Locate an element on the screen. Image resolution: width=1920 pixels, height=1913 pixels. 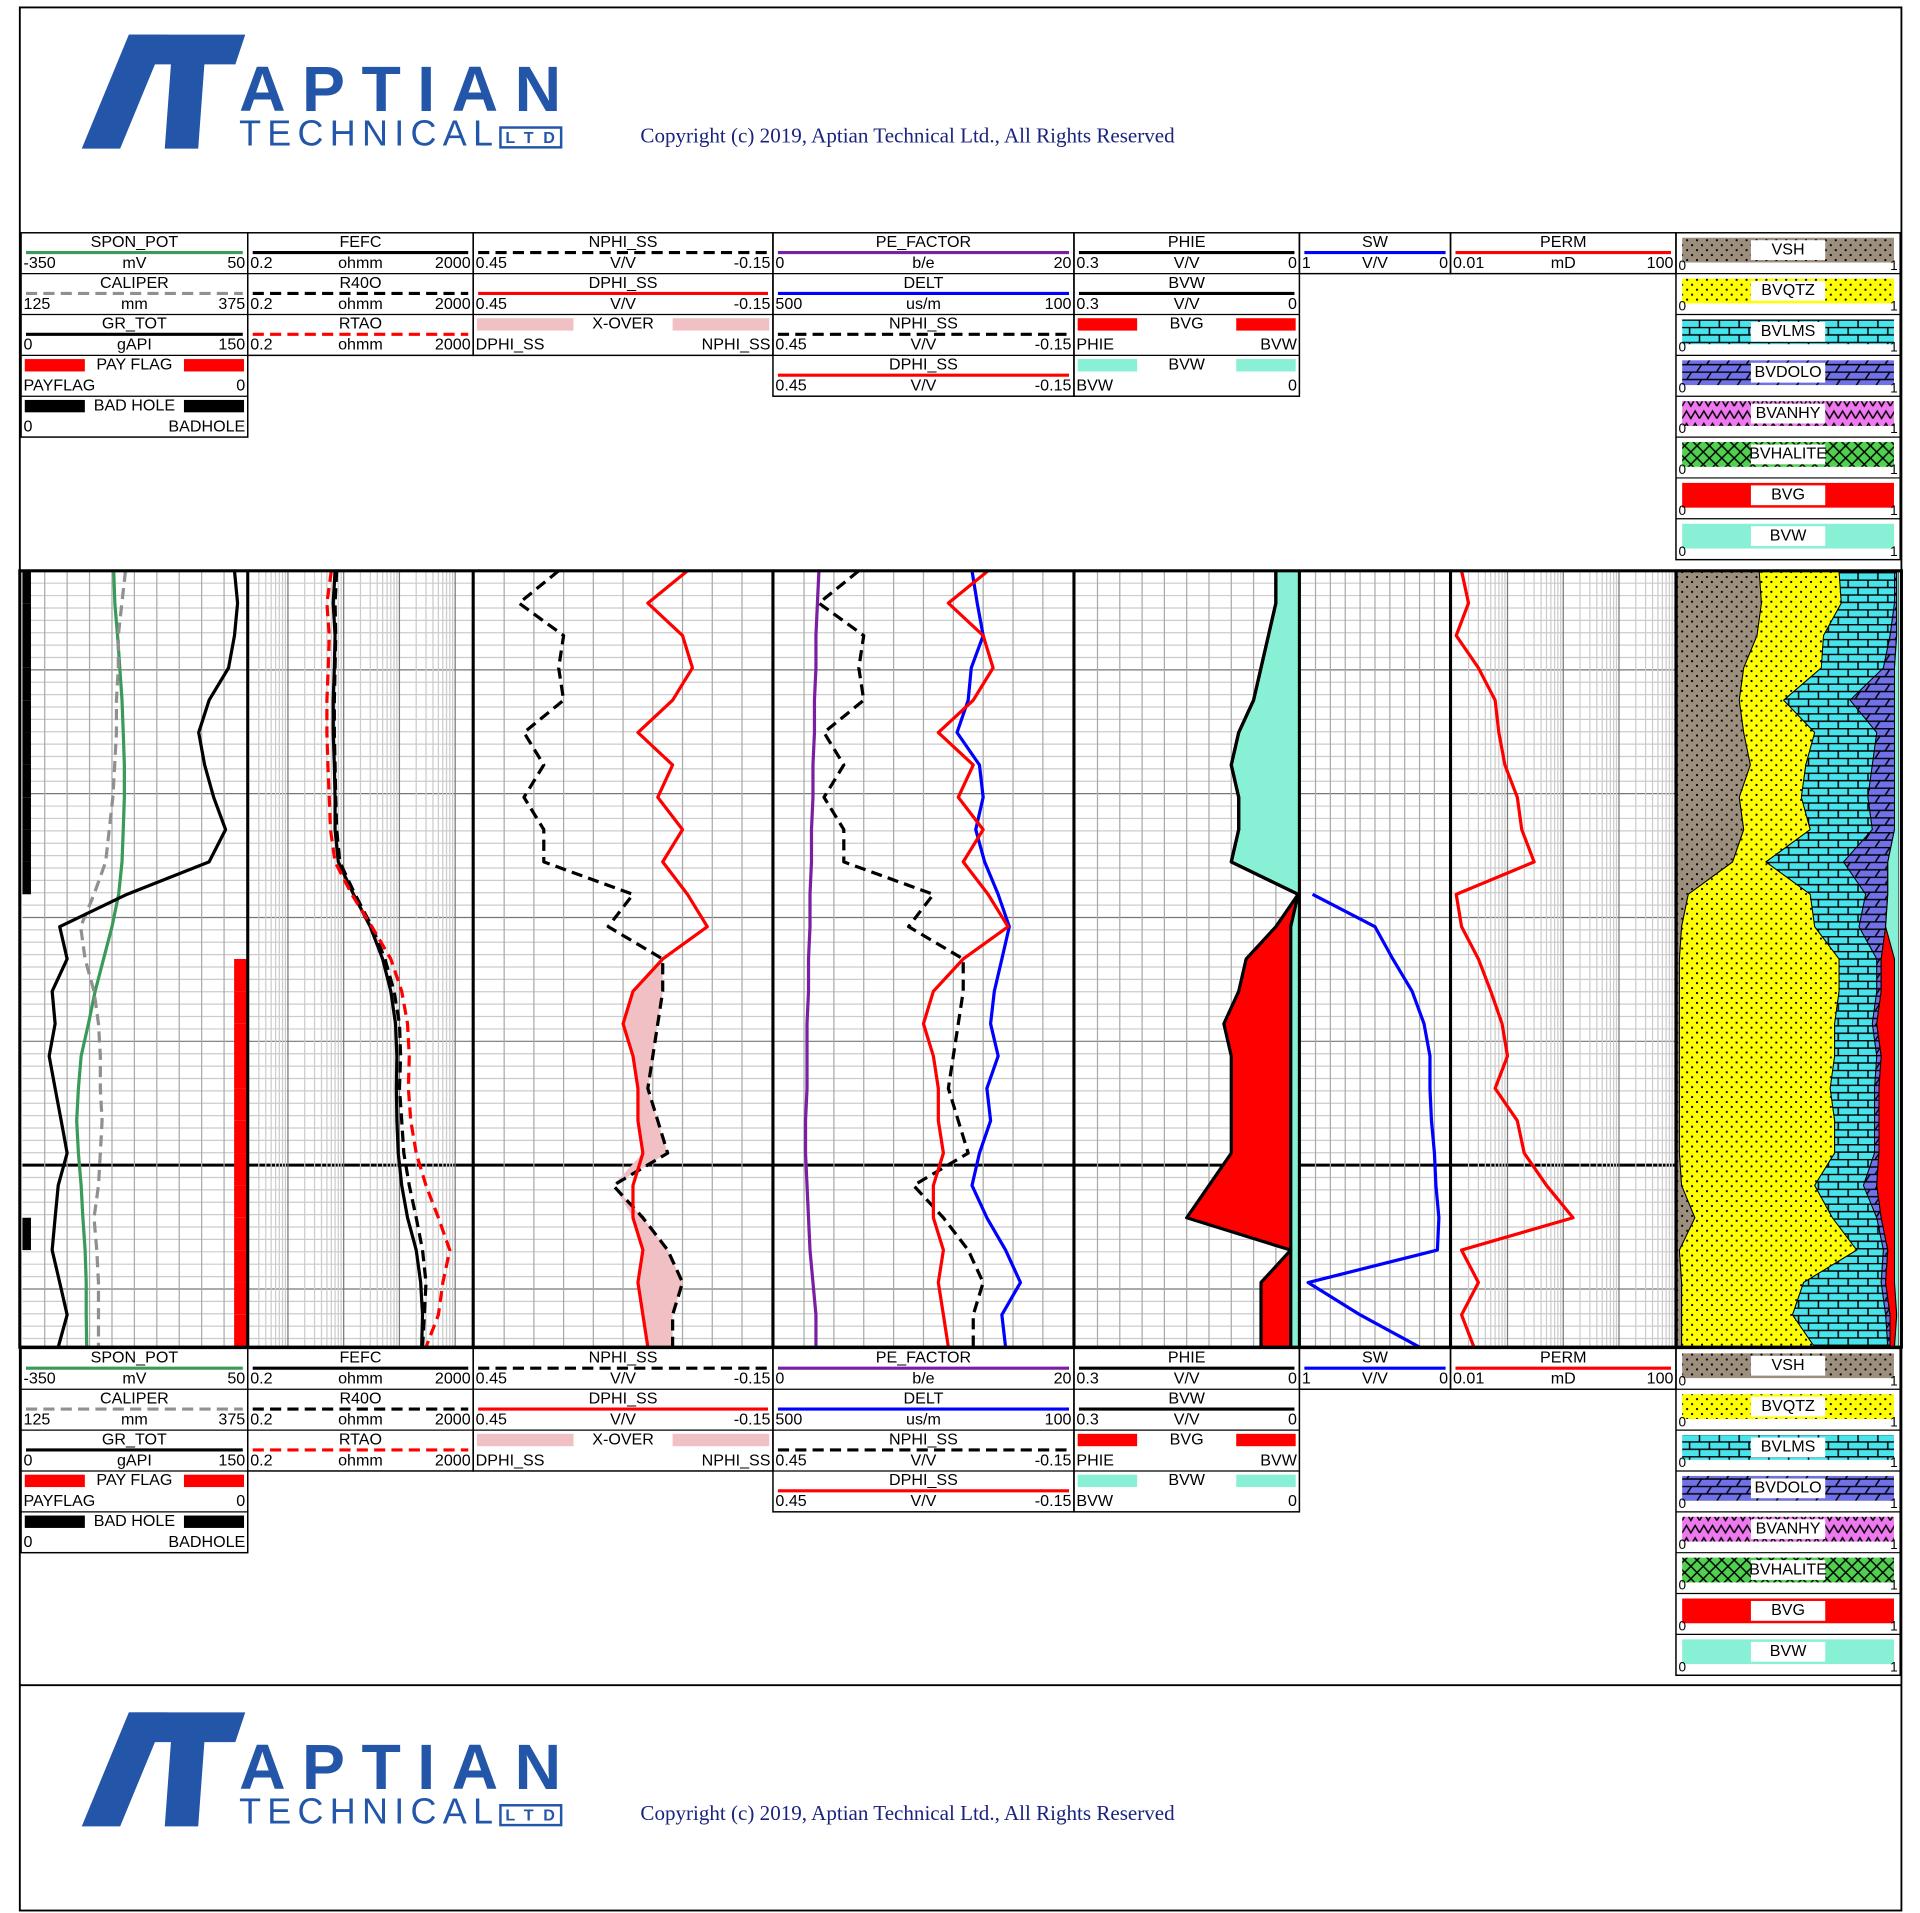
curve-name: PAY FLAG is located at coordinates (134, 1480).